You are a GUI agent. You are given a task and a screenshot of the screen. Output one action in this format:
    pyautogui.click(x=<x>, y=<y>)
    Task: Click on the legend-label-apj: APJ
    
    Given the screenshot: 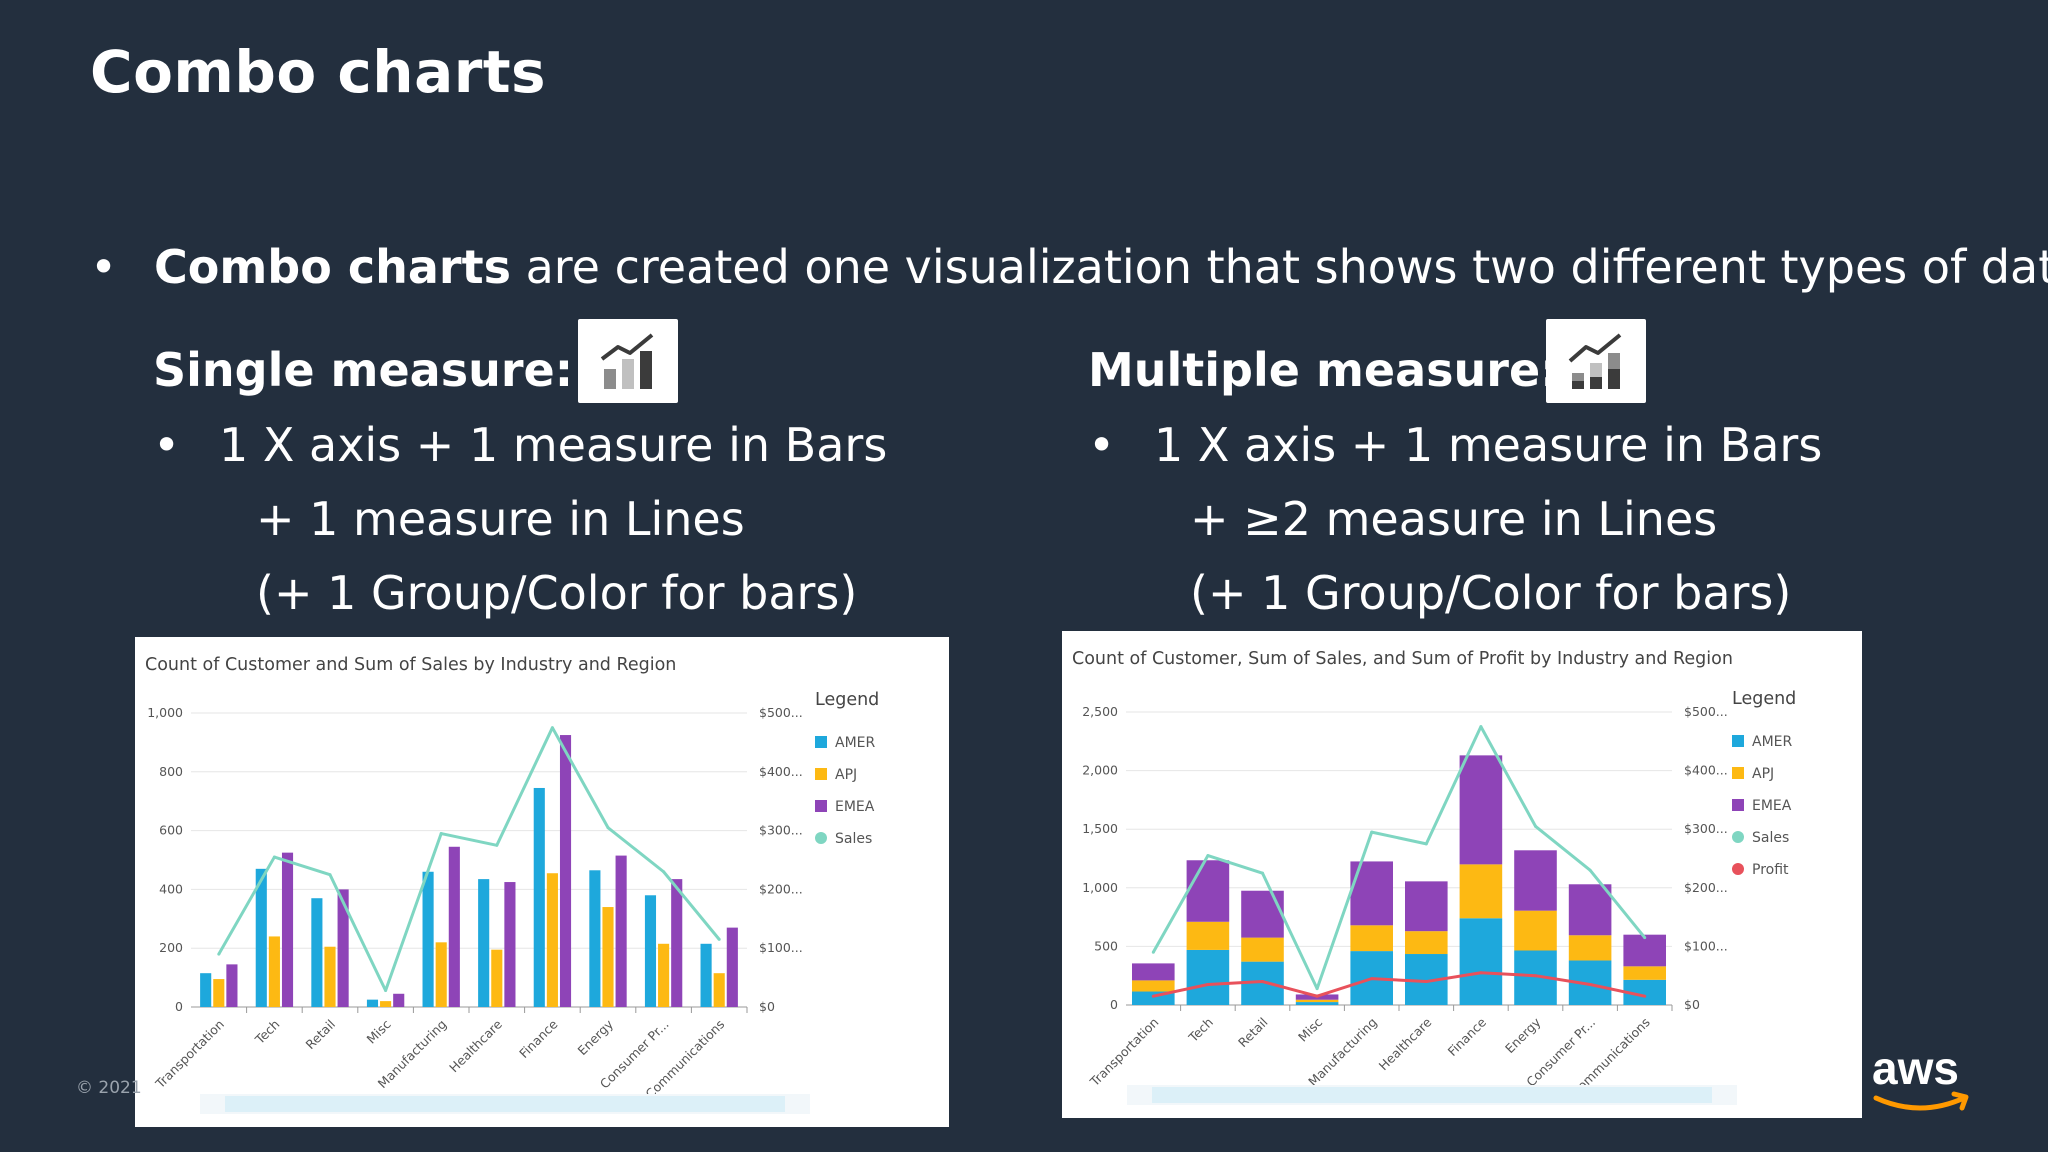 What is the action you would take?
    pyautogui.click(x=846, y=775)
    